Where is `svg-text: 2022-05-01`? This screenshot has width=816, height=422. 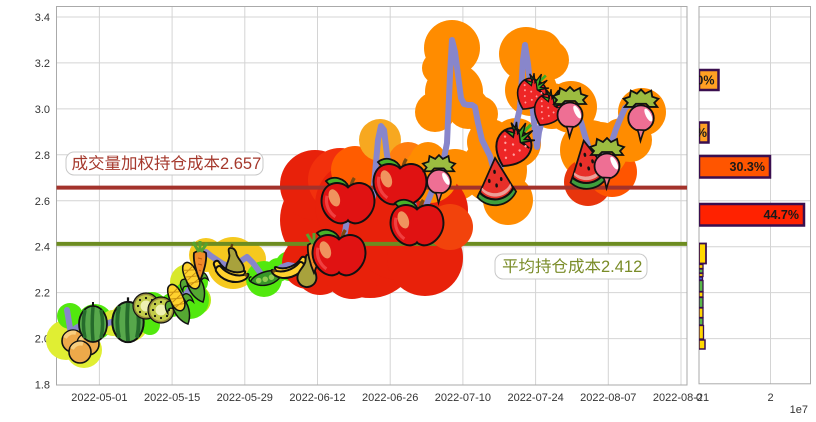
svg-text: 2022-05-01 is located at coordinates (99, 398).